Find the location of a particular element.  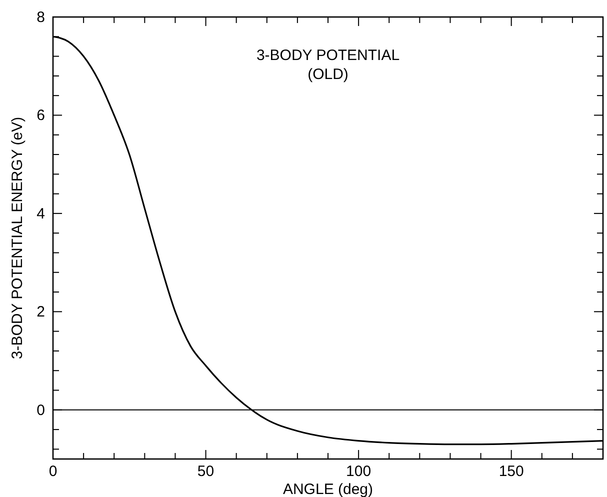

x-tick-label: 150 is located at coordinates (511, 471).